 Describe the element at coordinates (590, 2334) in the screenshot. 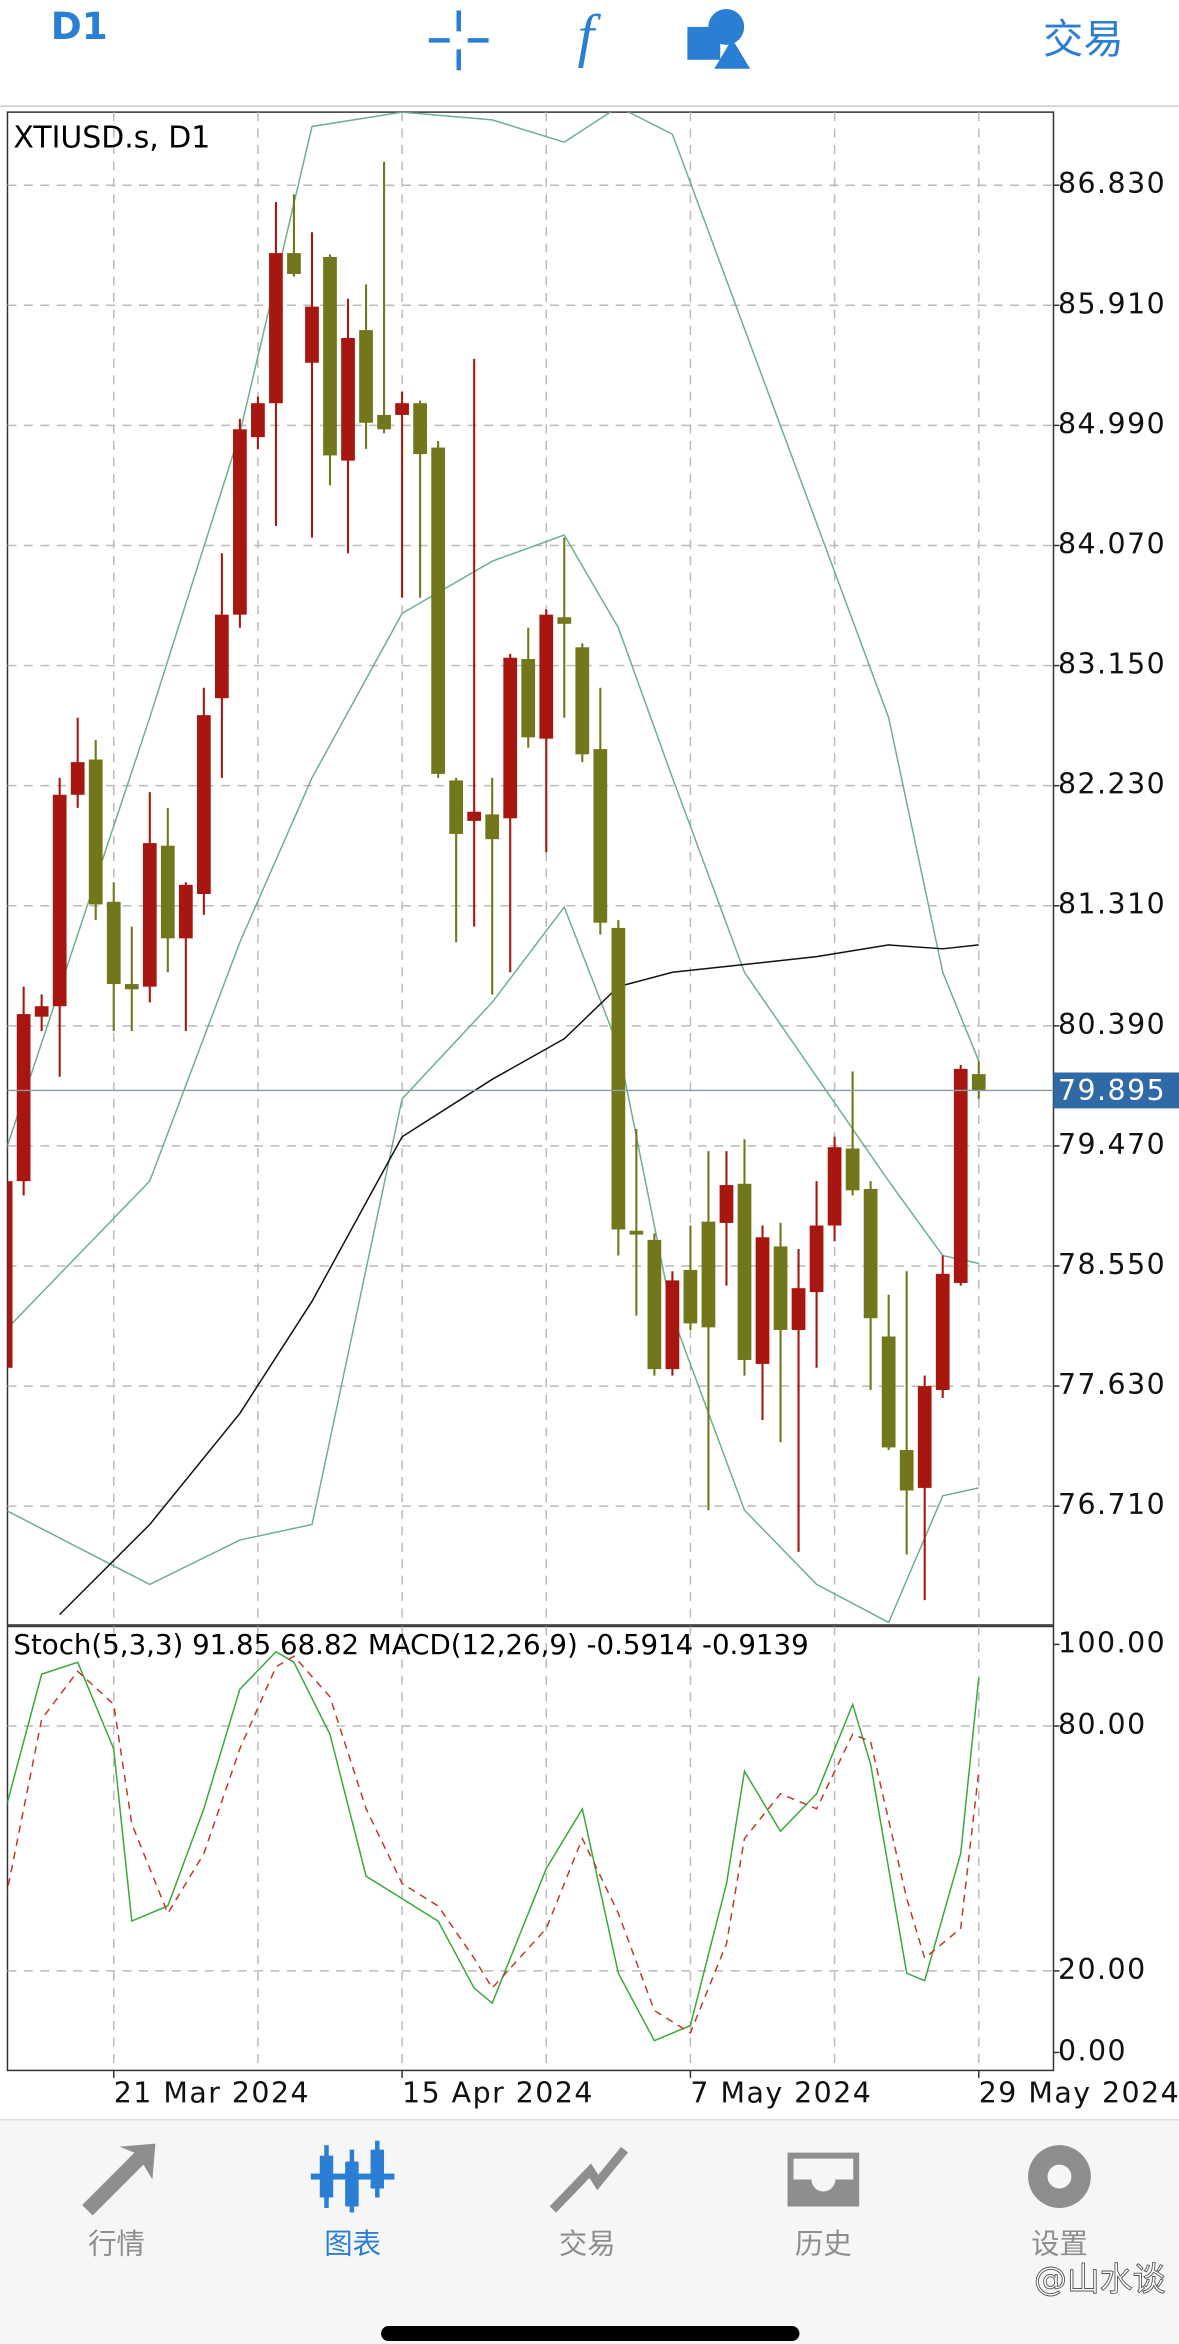

I see `home-indicator` at that location.